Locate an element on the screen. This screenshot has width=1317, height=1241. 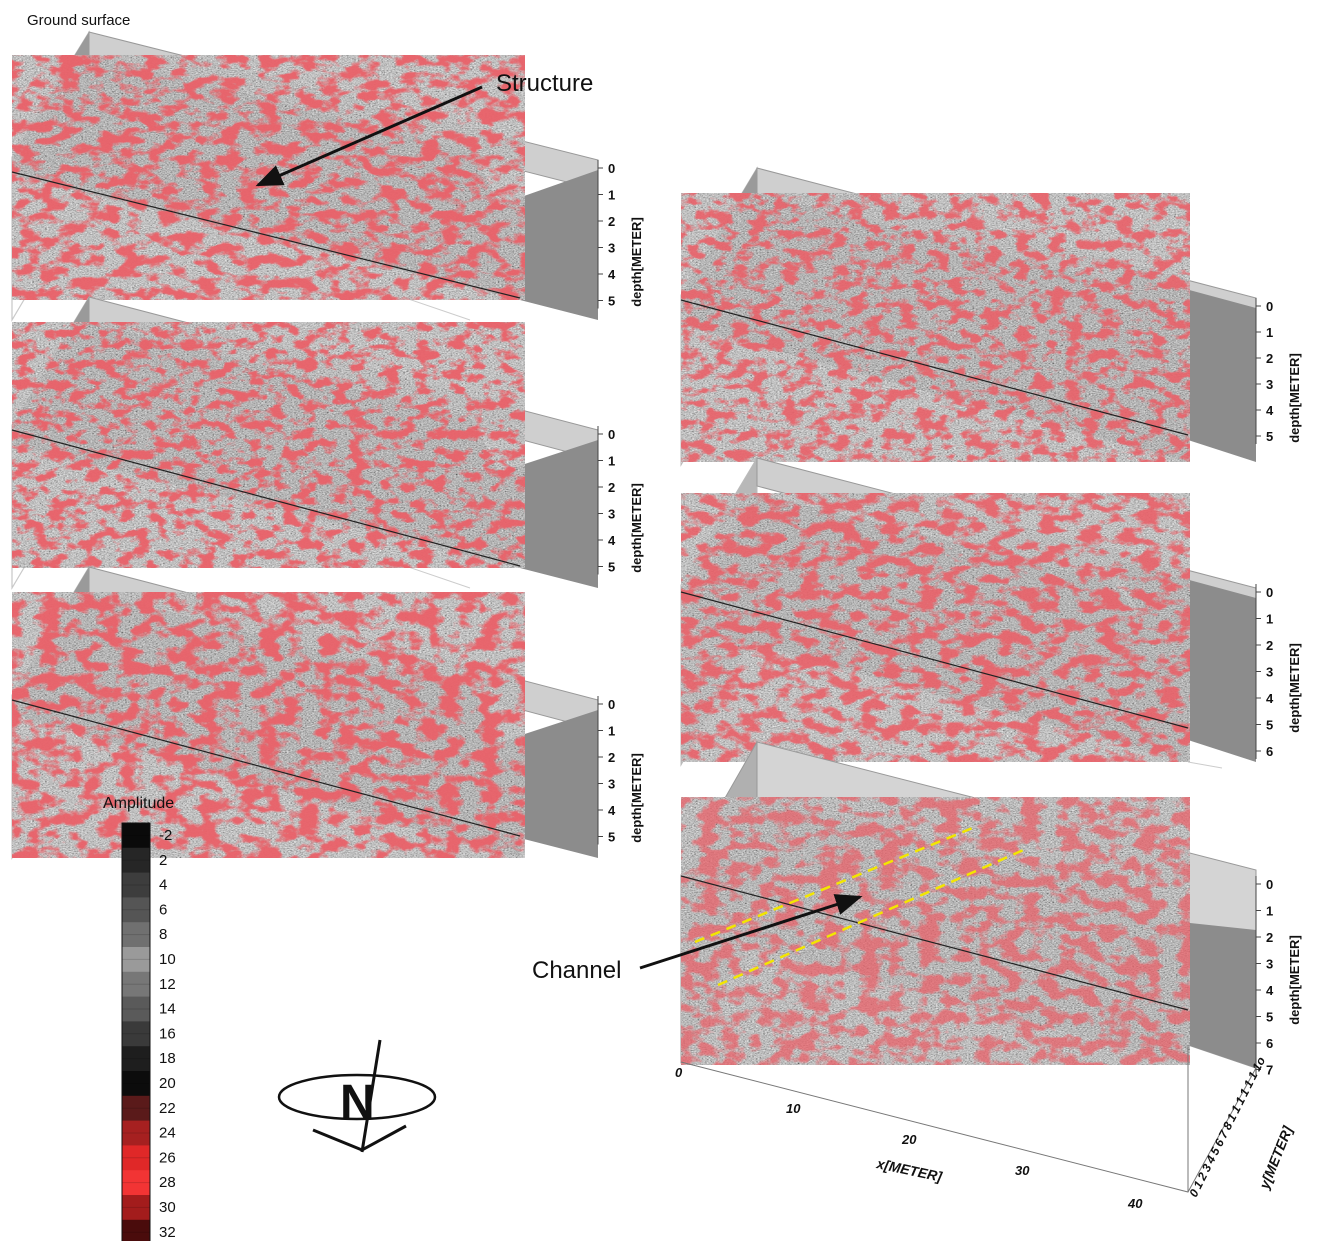
x-tick-label: 30 is located at coordinates (1022, 1170).